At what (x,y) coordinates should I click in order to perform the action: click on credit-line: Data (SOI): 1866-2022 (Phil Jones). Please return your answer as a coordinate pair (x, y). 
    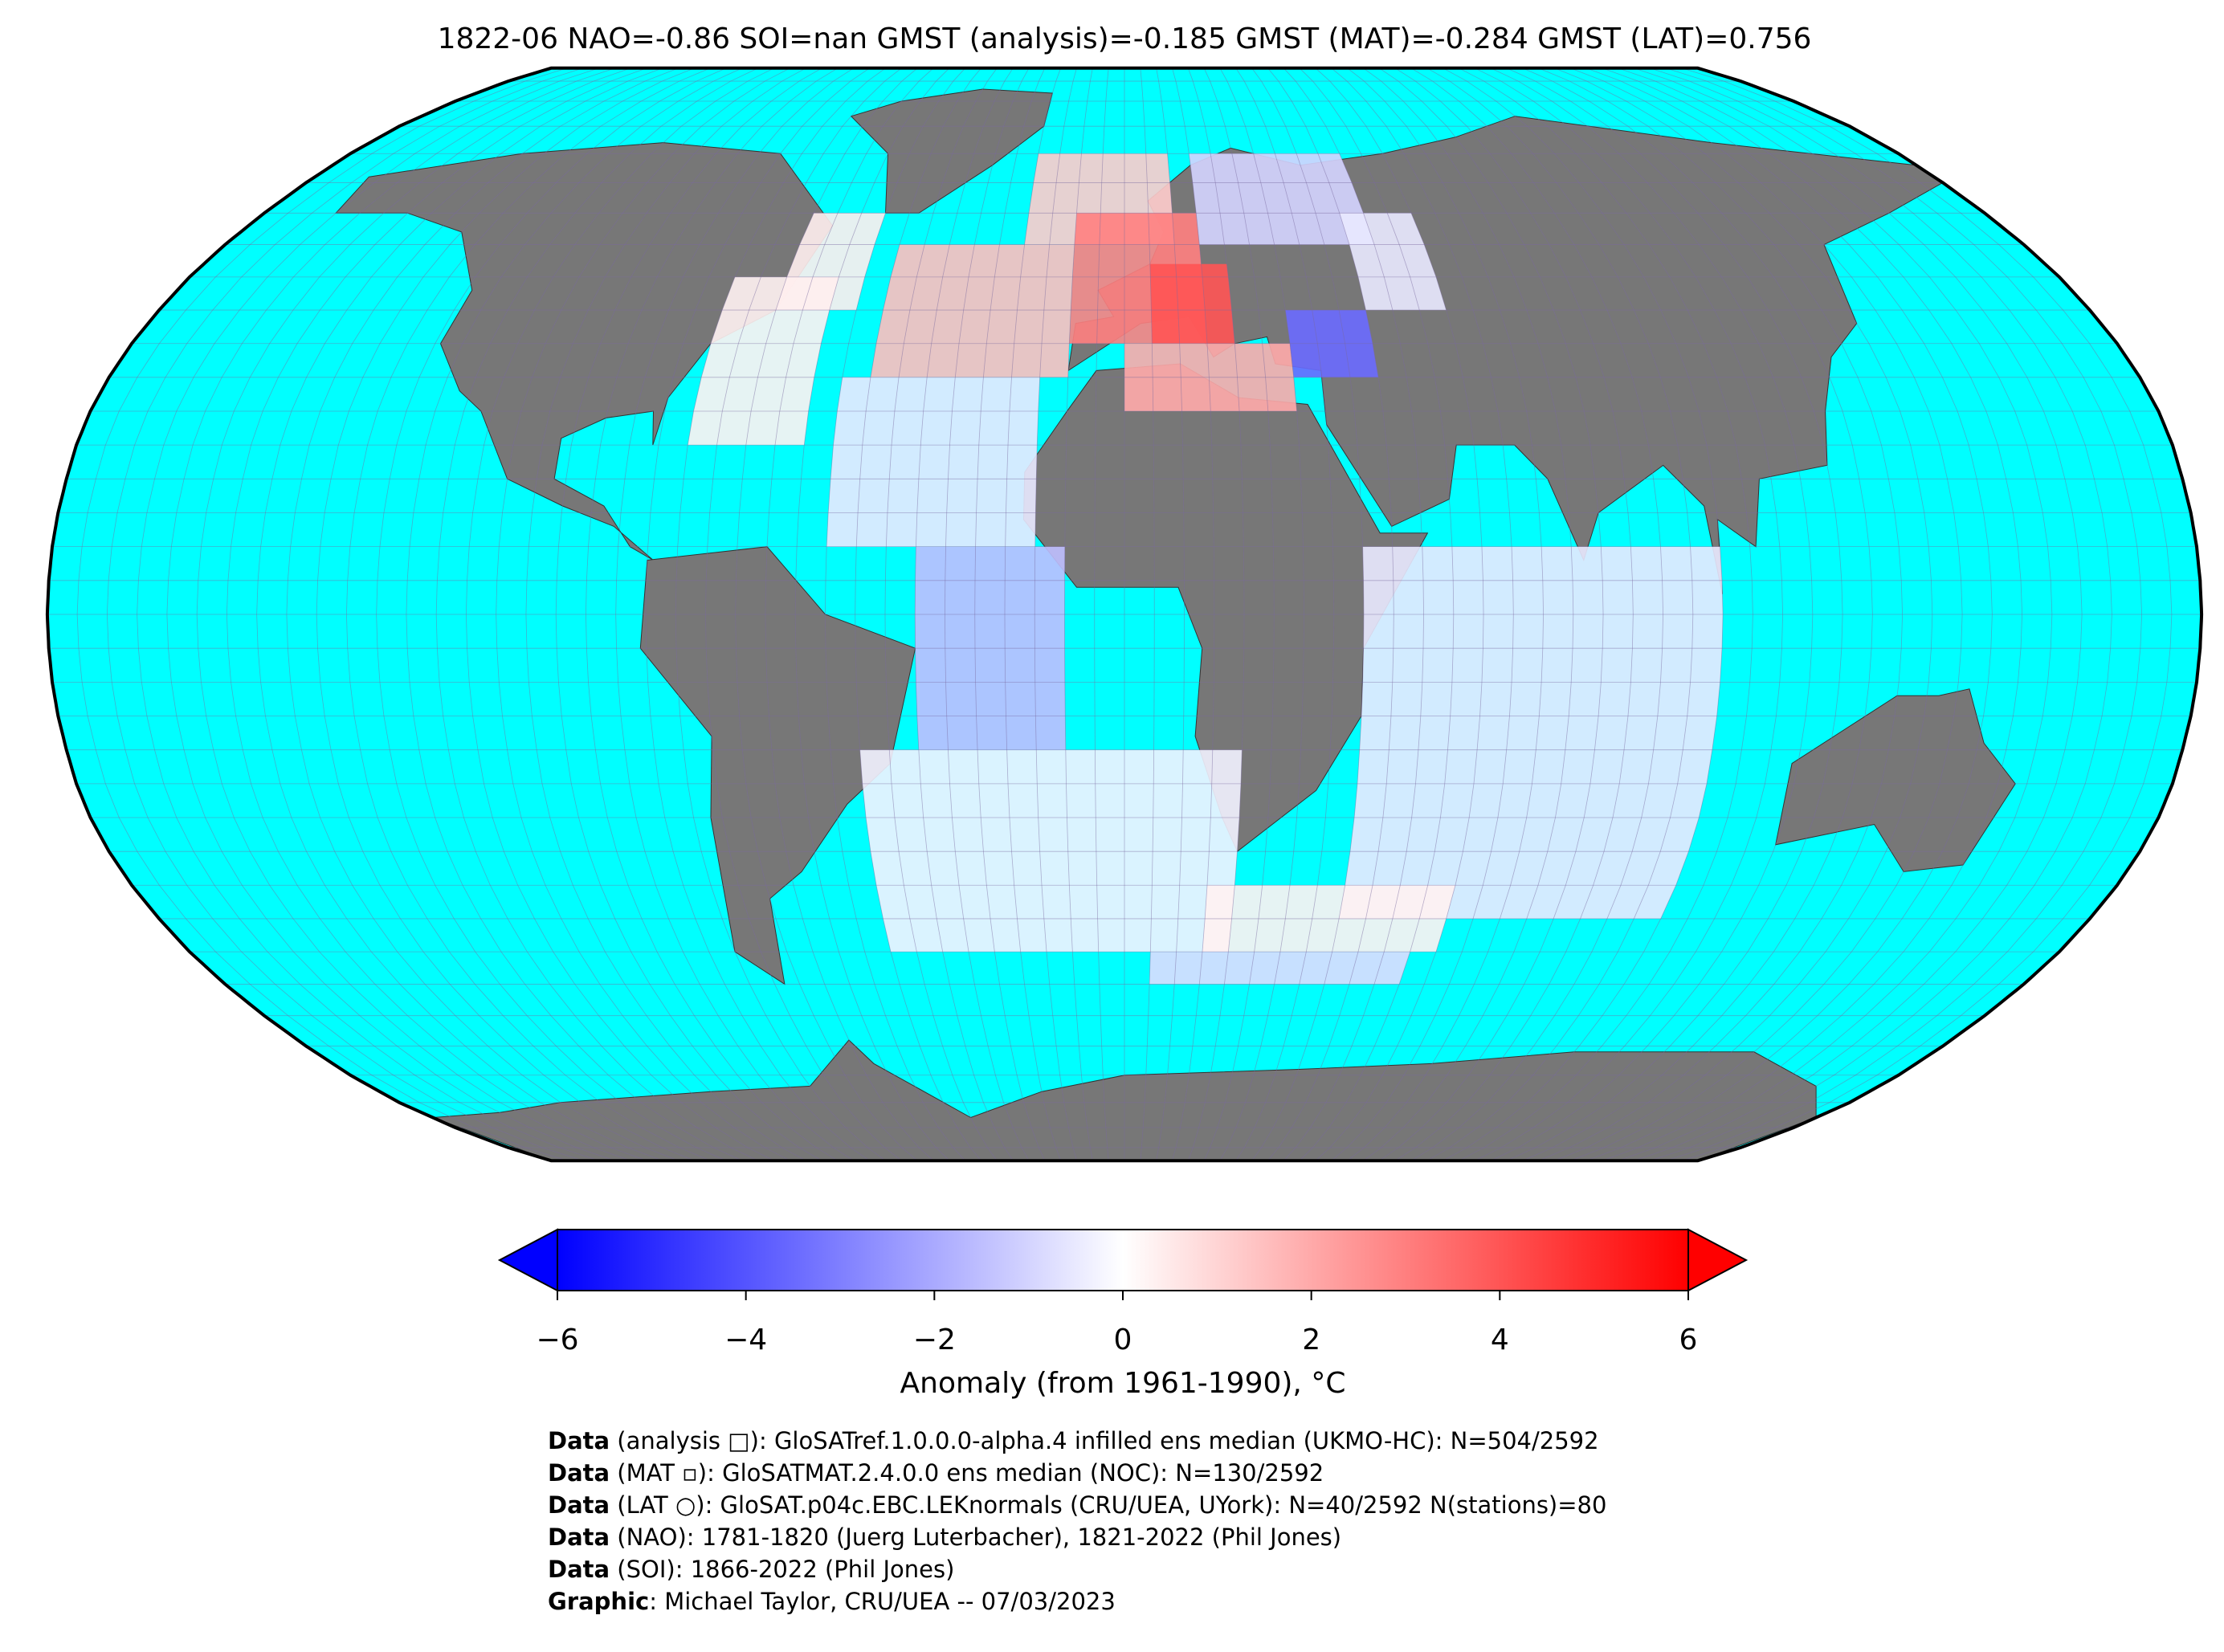
    Looking at the image, I should click on (751, 1569).